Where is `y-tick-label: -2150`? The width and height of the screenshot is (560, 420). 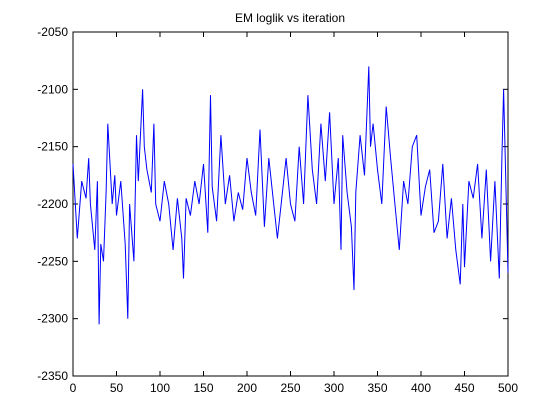 y-tick-label: -2150 is located at coordinates (52, 147).